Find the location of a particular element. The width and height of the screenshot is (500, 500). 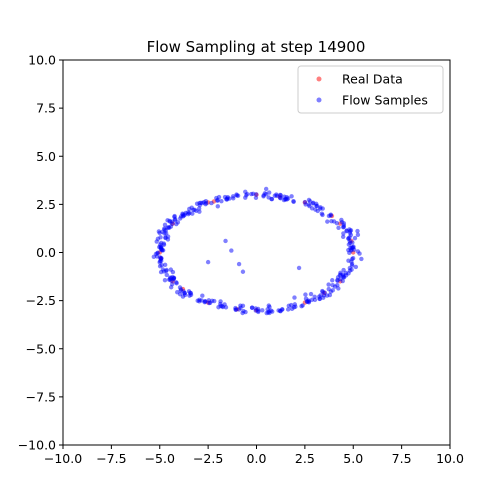

legend-label-flow-samples: Flow Samples is located at coordinates (385, 100).